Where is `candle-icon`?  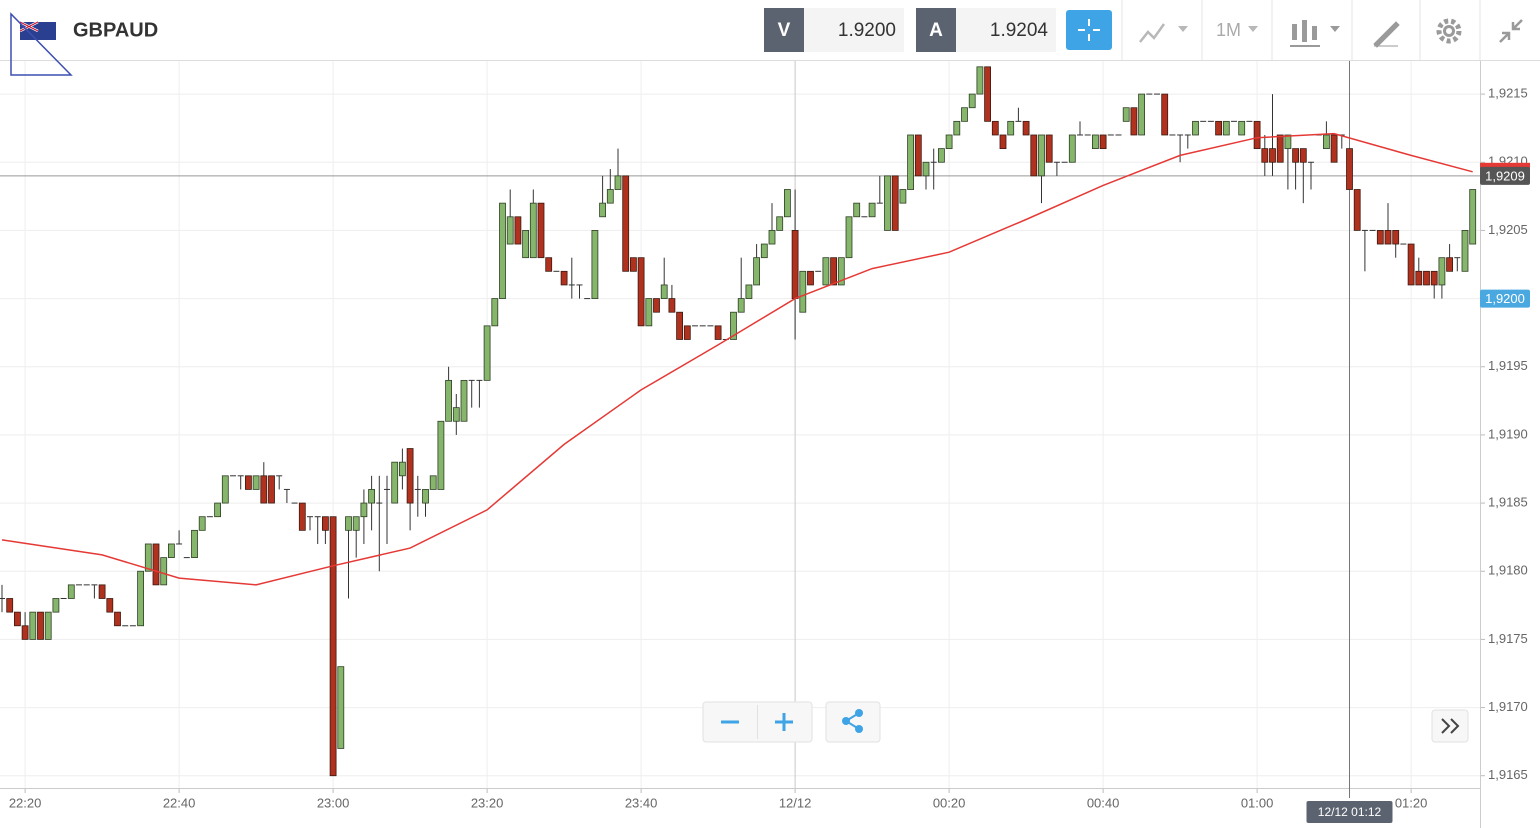
candle-icon is located at coordinates (1305, 33).